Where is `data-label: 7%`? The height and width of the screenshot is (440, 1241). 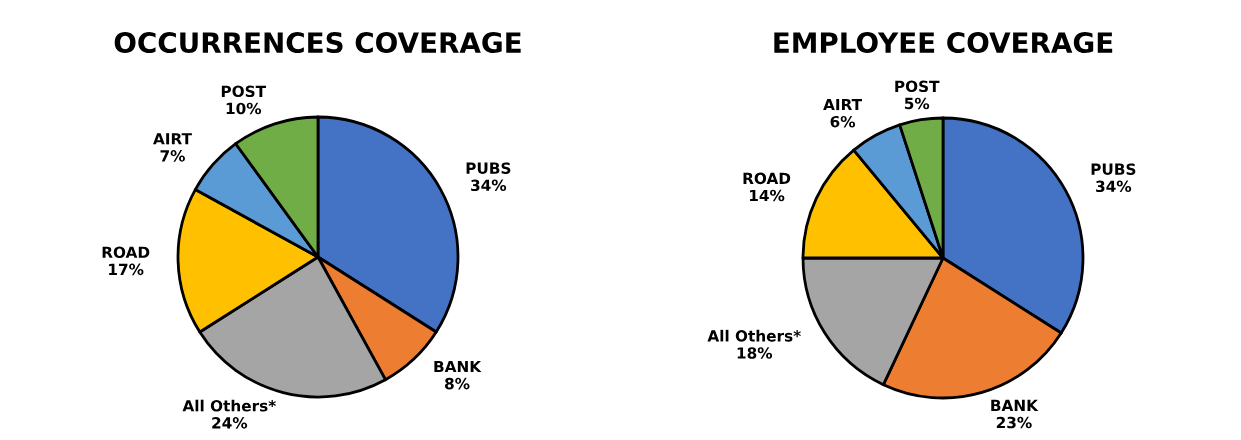
data-label: 7% is located at coordinates (172, 156).